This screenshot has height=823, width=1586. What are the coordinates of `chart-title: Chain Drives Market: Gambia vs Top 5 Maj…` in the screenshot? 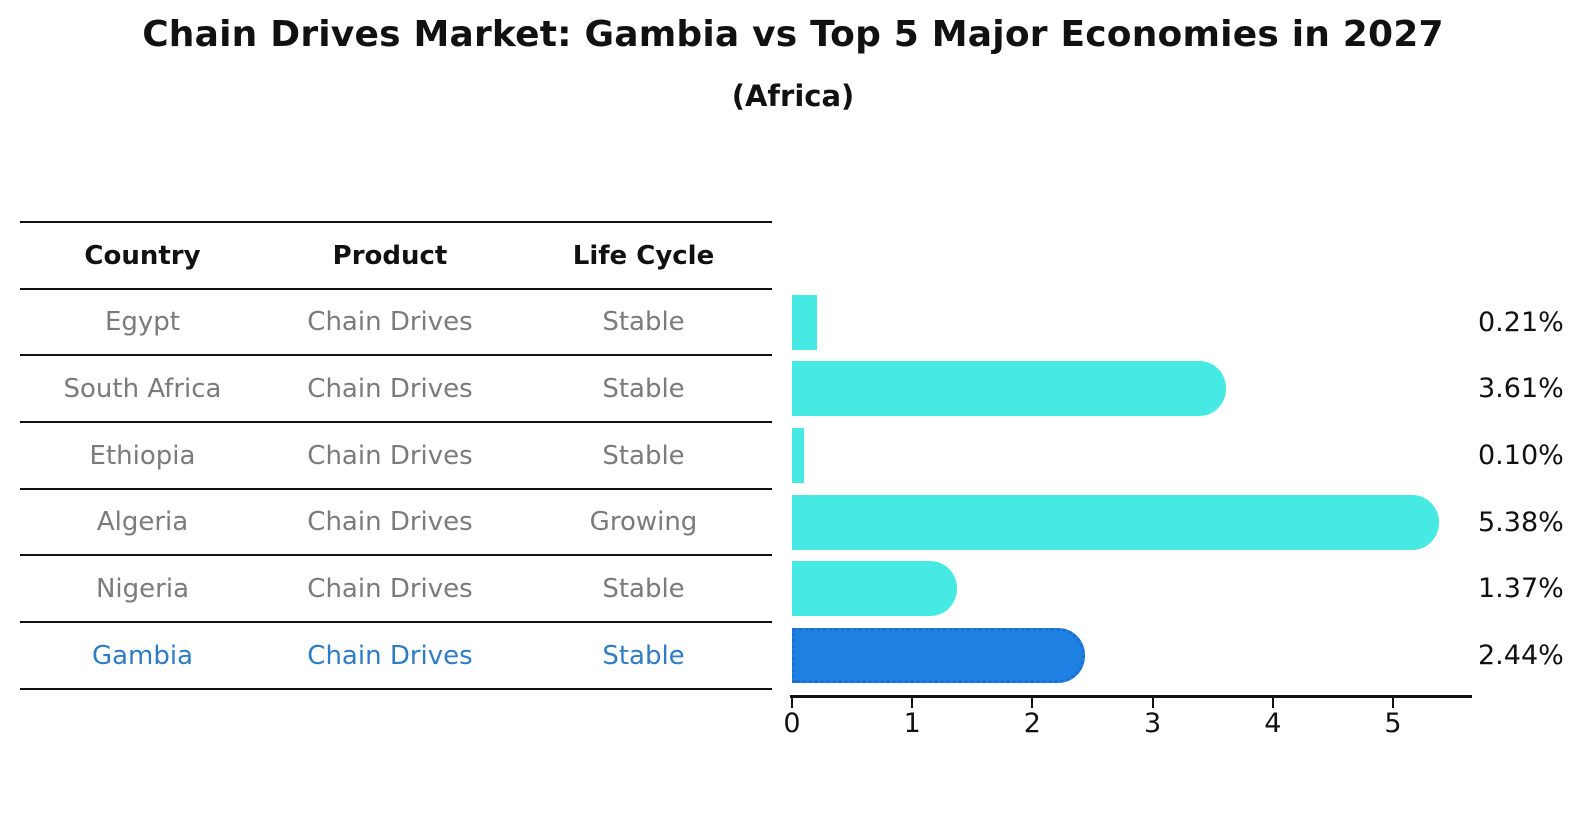 It's located at (793, 34).